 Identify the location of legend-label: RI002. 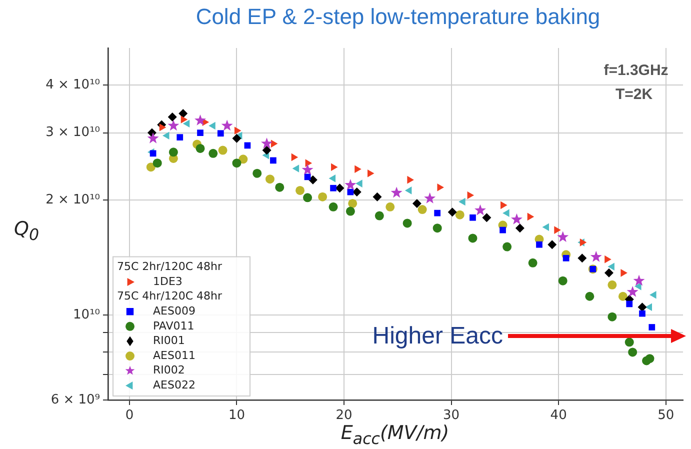
(169, 370).